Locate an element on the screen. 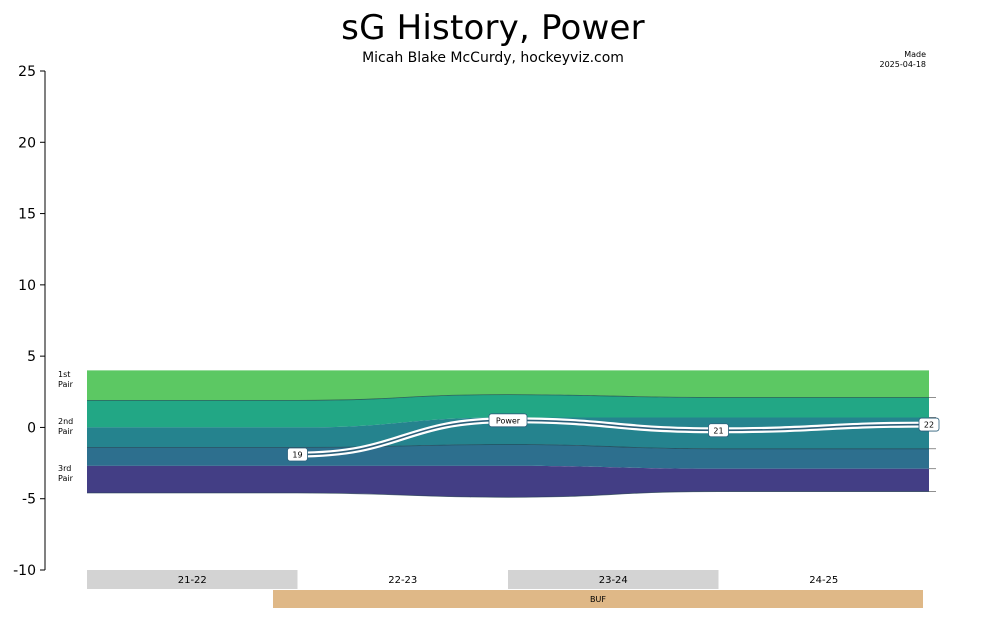 Image resolution: width=1000 pixels, height=623 pixels. y-tick-label: -10 is located at coordinates (24, 571).